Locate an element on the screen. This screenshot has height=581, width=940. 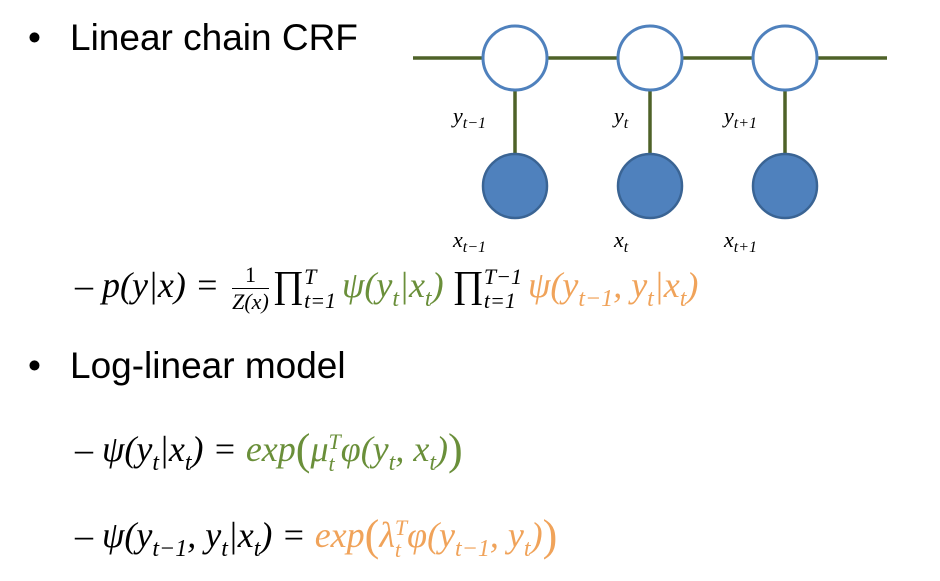
eq1-product-2-sup: T−1 is located at coordinates (502, 276).